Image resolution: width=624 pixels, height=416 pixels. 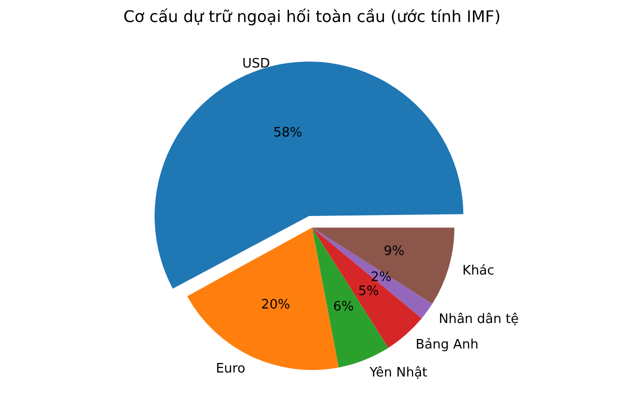 I want to click on data-label: 5%, so click(x=368, y=292).